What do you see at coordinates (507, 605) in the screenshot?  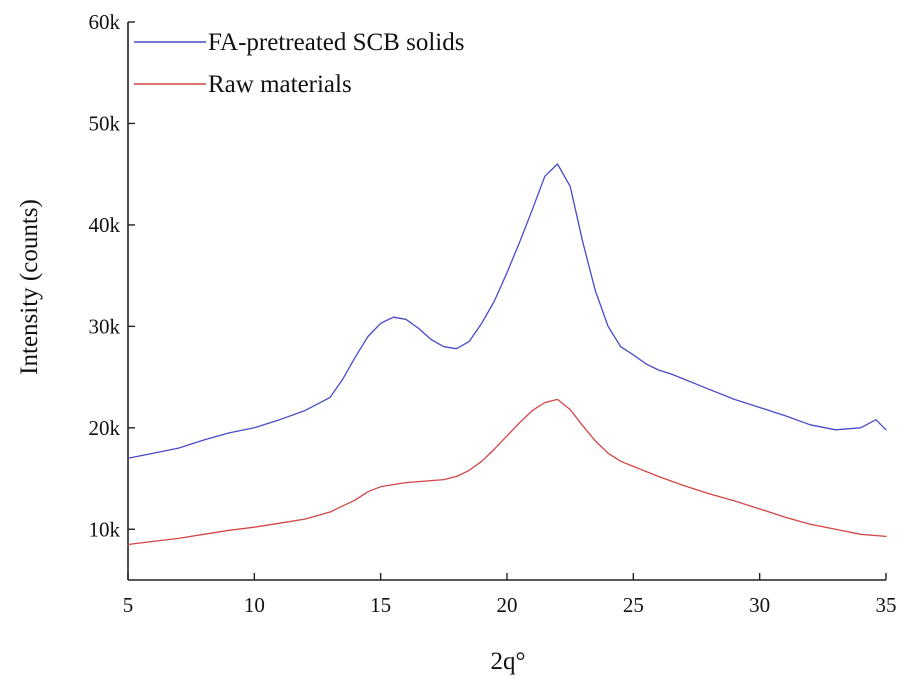 I see `x-tick-label: 20` at bounding box center [507, 605].